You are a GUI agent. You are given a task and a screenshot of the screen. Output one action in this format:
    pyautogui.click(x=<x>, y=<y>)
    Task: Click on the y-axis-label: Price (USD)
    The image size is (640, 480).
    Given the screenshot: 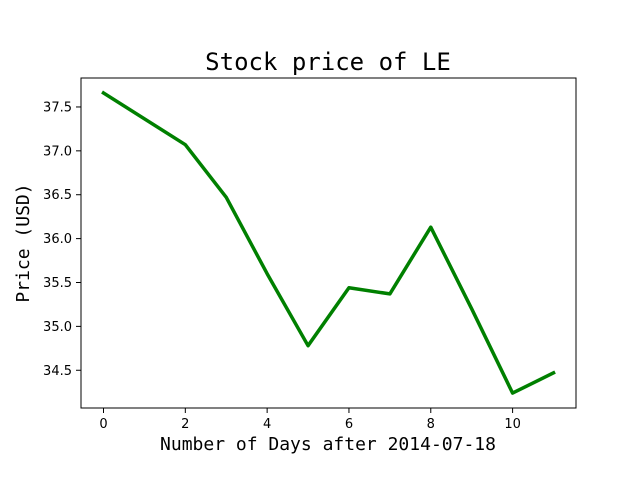 What is the action you would take?
    pyautogui.click(x=23, y=242)
    